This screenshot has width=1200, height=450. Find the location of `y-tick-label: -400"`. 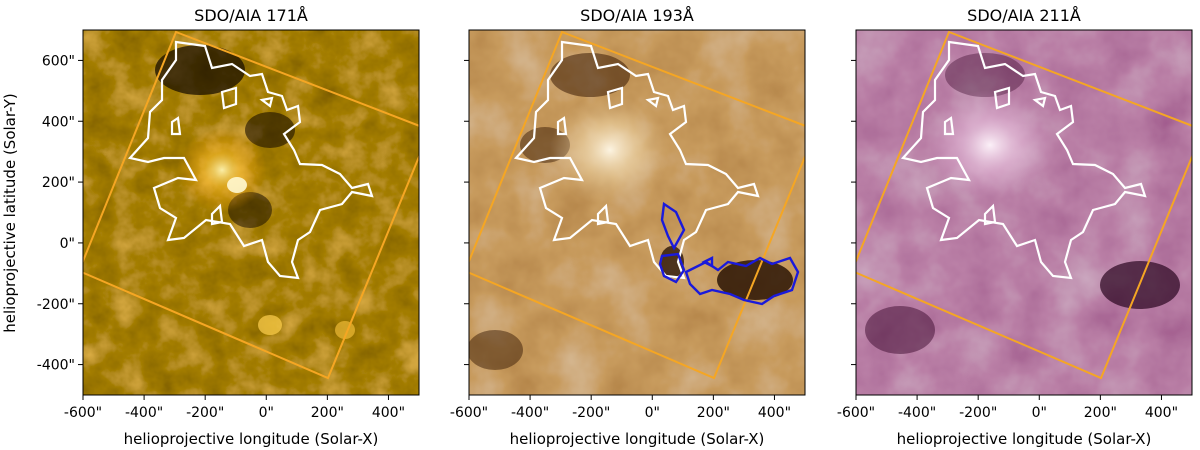

y-tick-label: -400" is located at coordinates (56, 366).